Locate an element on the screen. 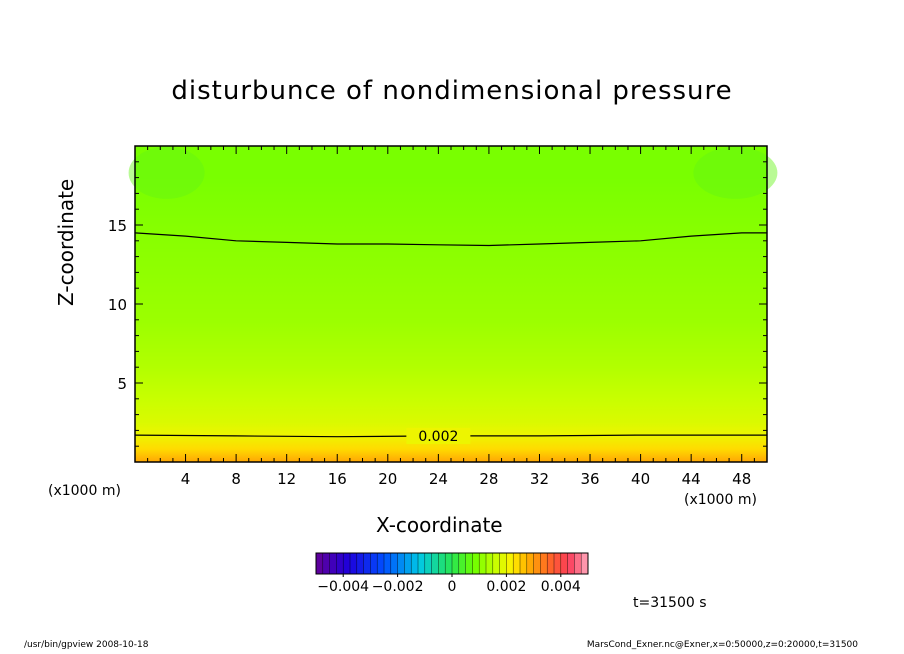  colorbar-tick-label: 0.004 is located at coordinates (561, 587).